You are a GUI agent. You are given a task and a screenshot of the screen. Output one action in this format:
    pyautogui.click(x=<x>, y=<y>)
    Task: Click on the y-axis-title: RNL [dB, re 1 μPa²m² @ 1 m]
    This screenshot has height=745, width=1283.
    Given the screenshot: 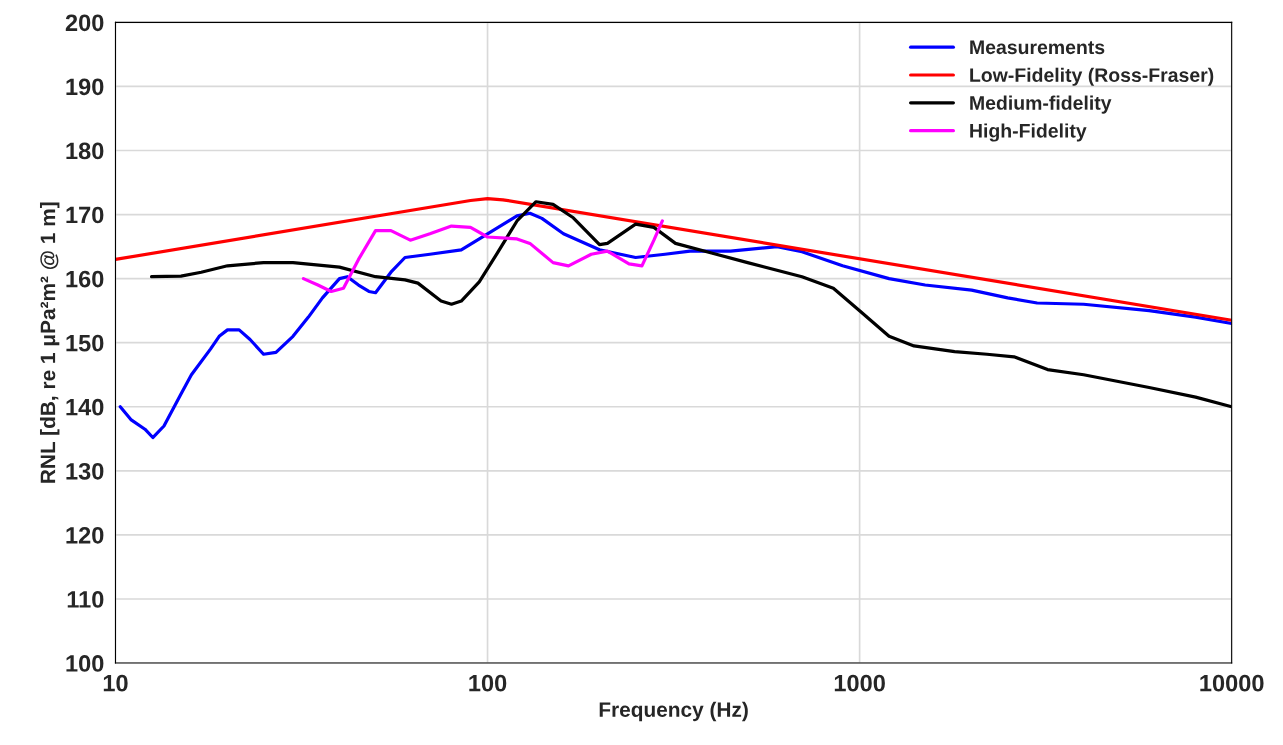 What is the action you would take?
    pyautogui.click(x=49, y=342)
    